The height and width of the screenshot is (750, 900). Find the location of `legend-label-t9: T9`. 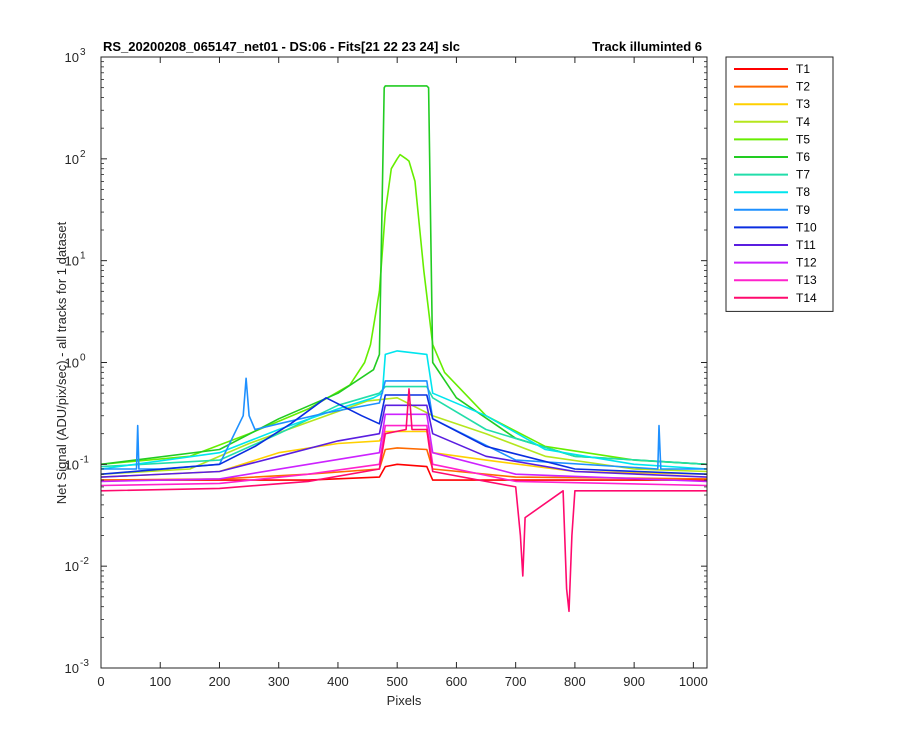

legend-label-t9: T9 is located at coordinates (803, 210).